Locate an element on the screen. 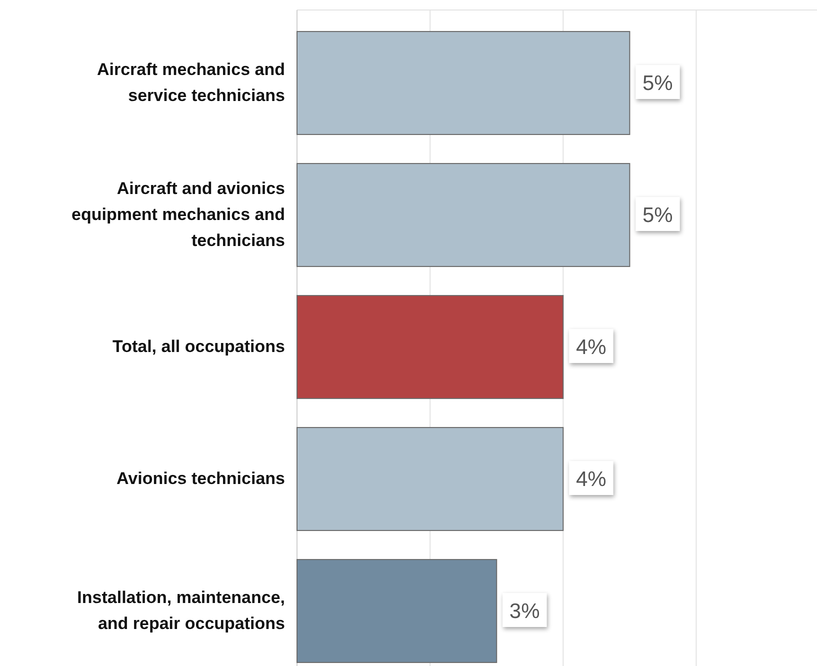 The image size is (817, 666). y-tick-label: Installation, maintenance, and repair occupations is located at coordinates (181, 610).